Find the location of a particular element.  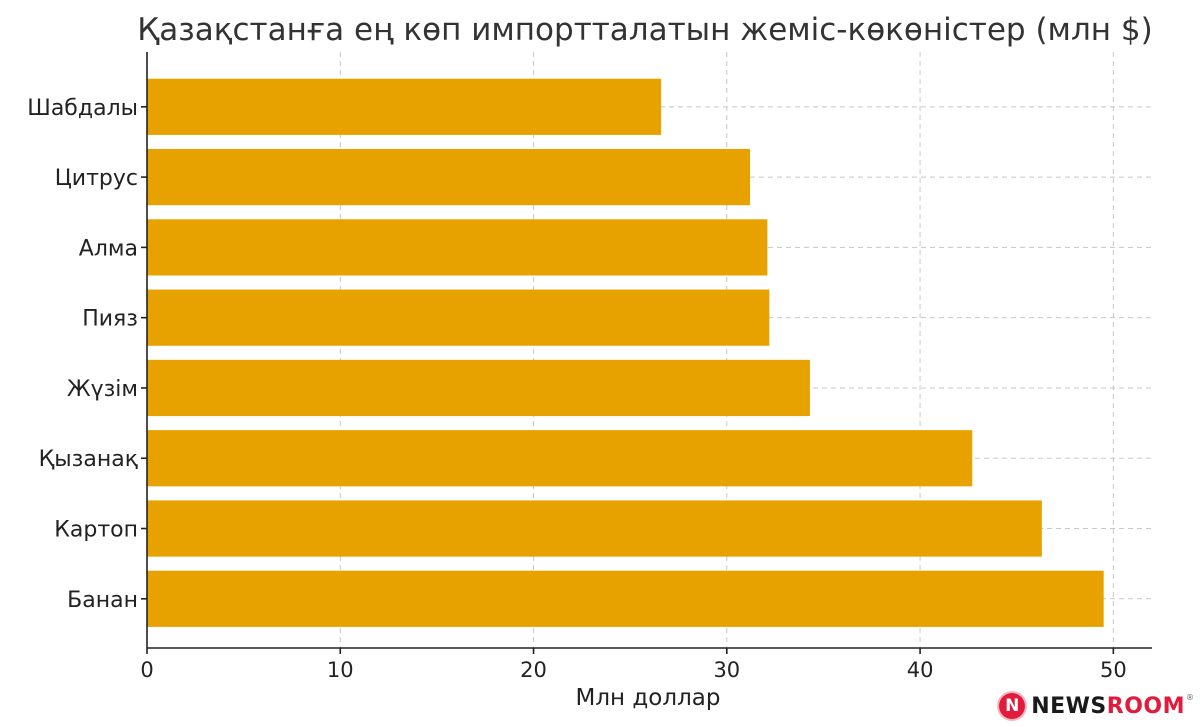

newsroom-wordmark: NEWSROOM is located at coordinates (1108, 706).